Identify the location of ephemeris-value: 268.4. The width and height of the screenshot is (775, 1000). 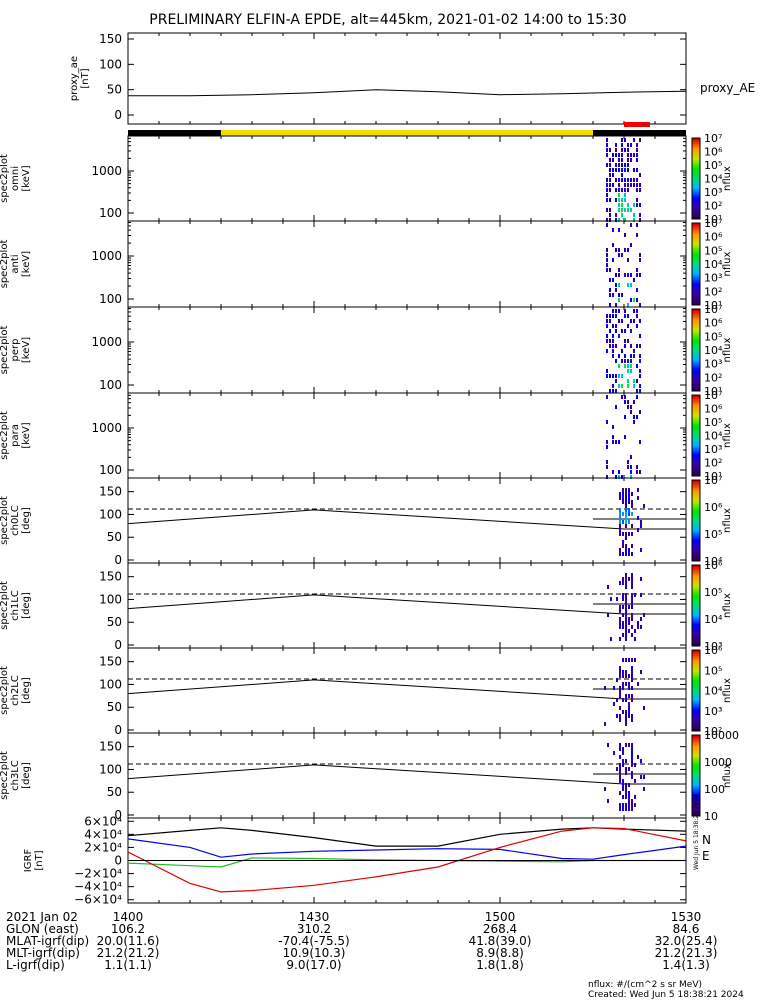
(500, 929).